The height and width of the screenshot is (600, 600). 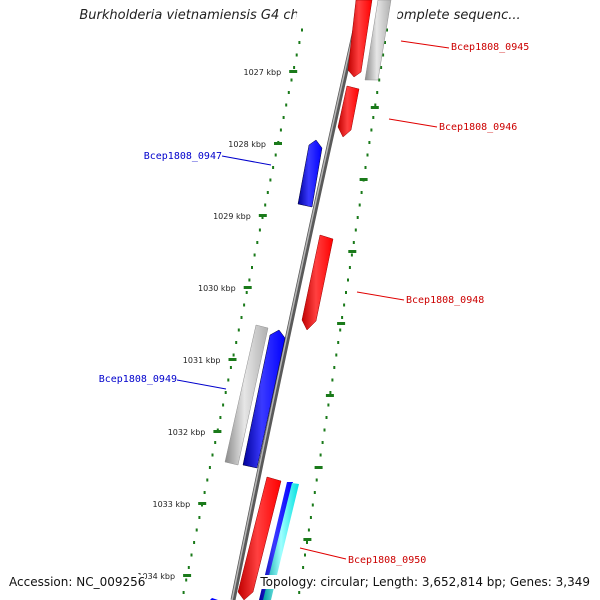 I want to click on gene-label-0946: Bcep1808_0946, so click(x=478, y=127).